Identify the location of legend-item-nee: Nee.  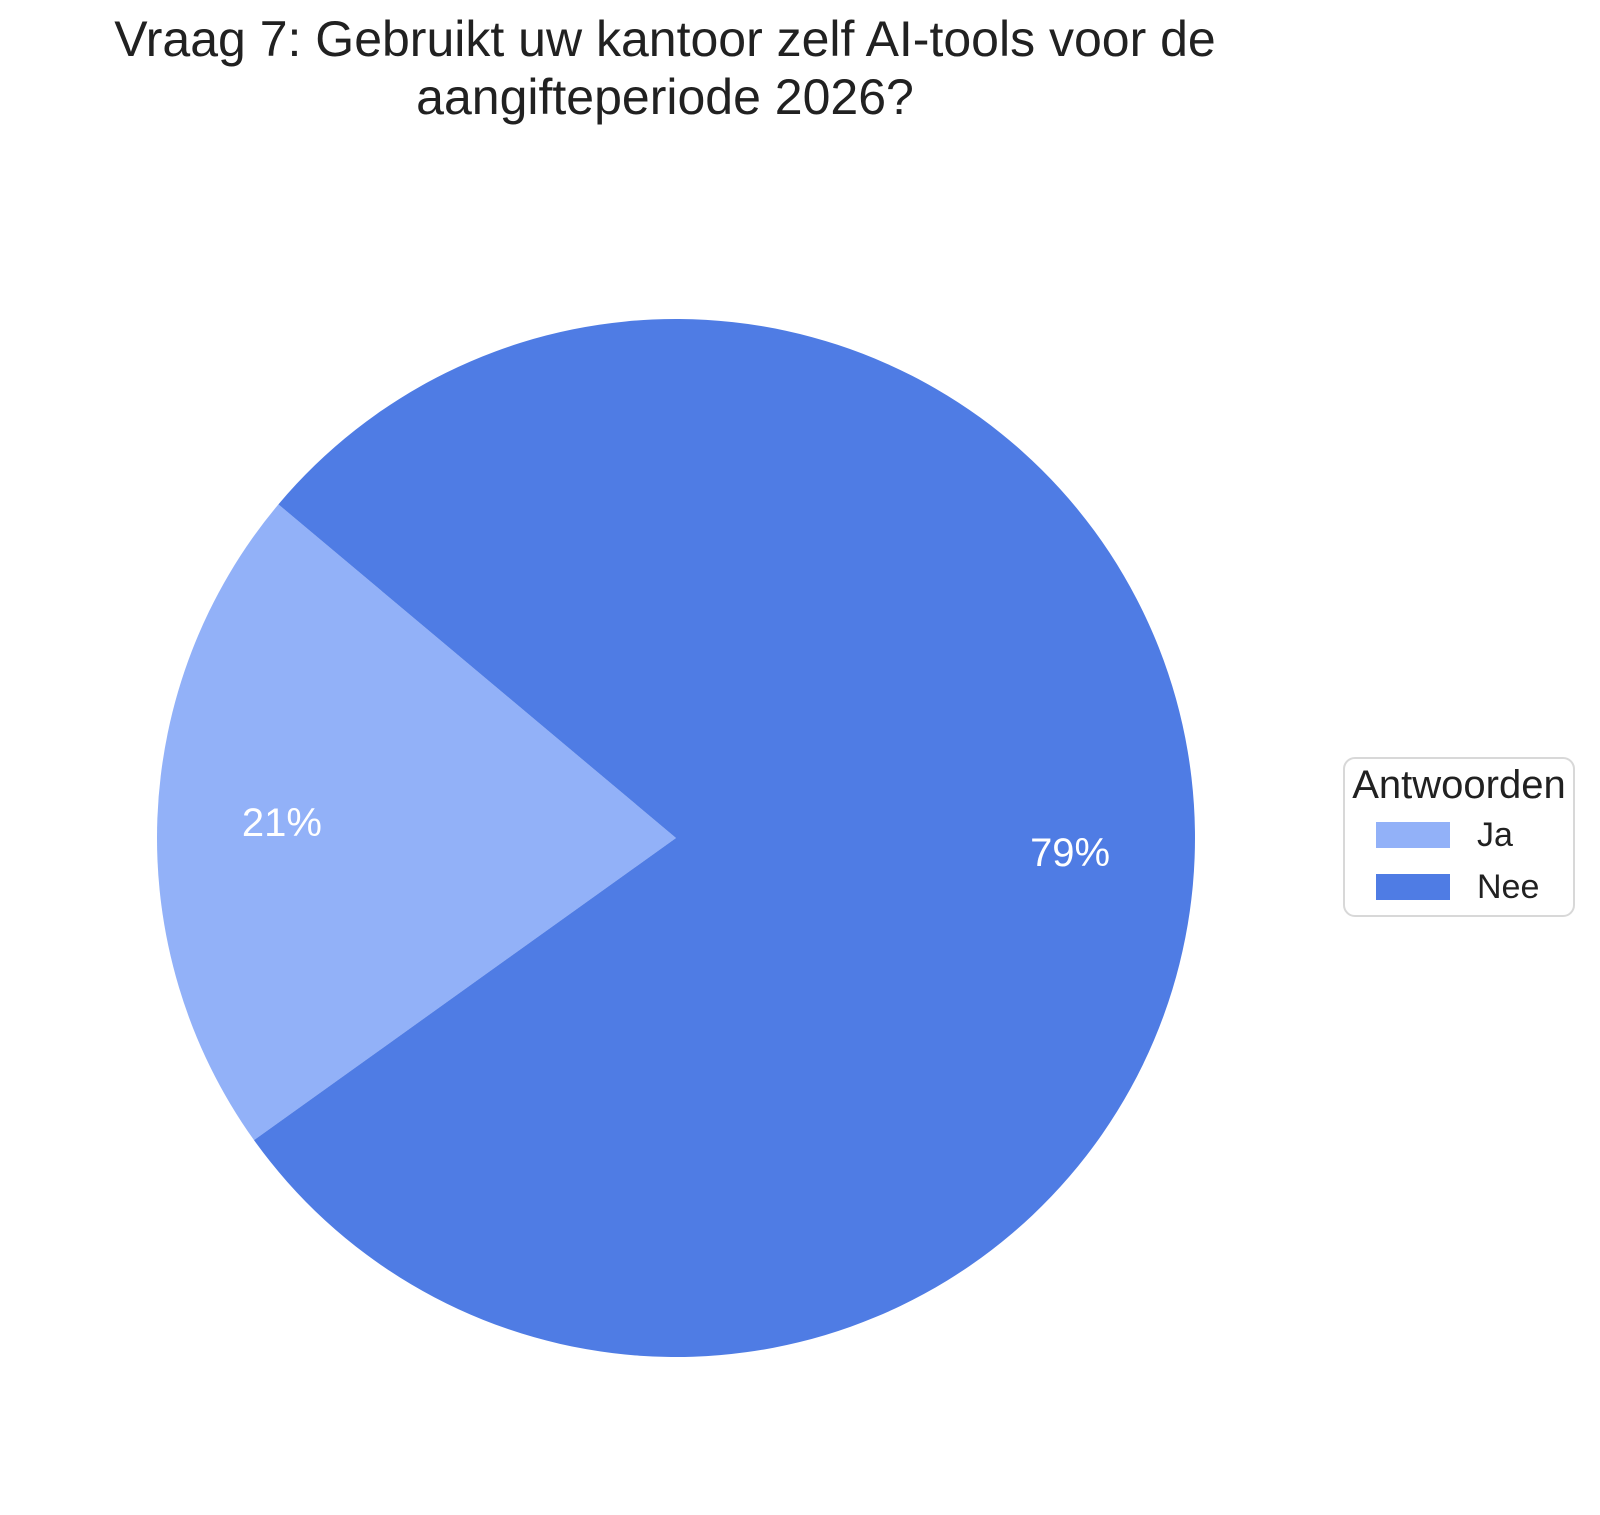
(1458, 887).